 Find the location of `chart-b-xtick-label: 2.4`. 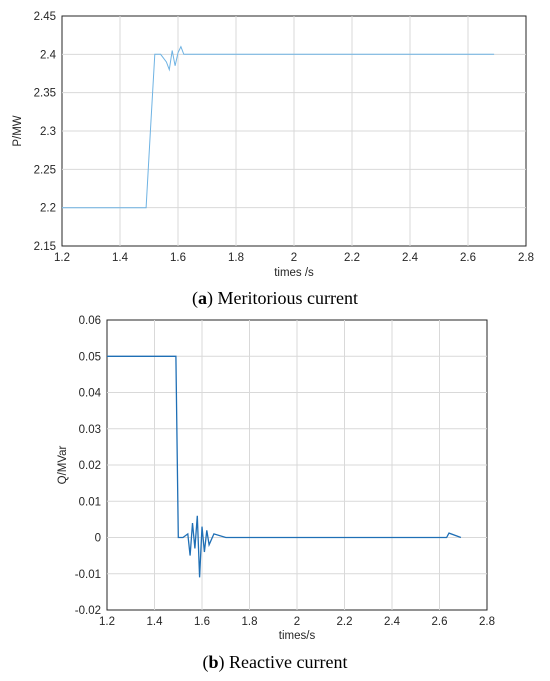

chart-b-xtick-label: 2.4 is located at coordinates (392, 622).